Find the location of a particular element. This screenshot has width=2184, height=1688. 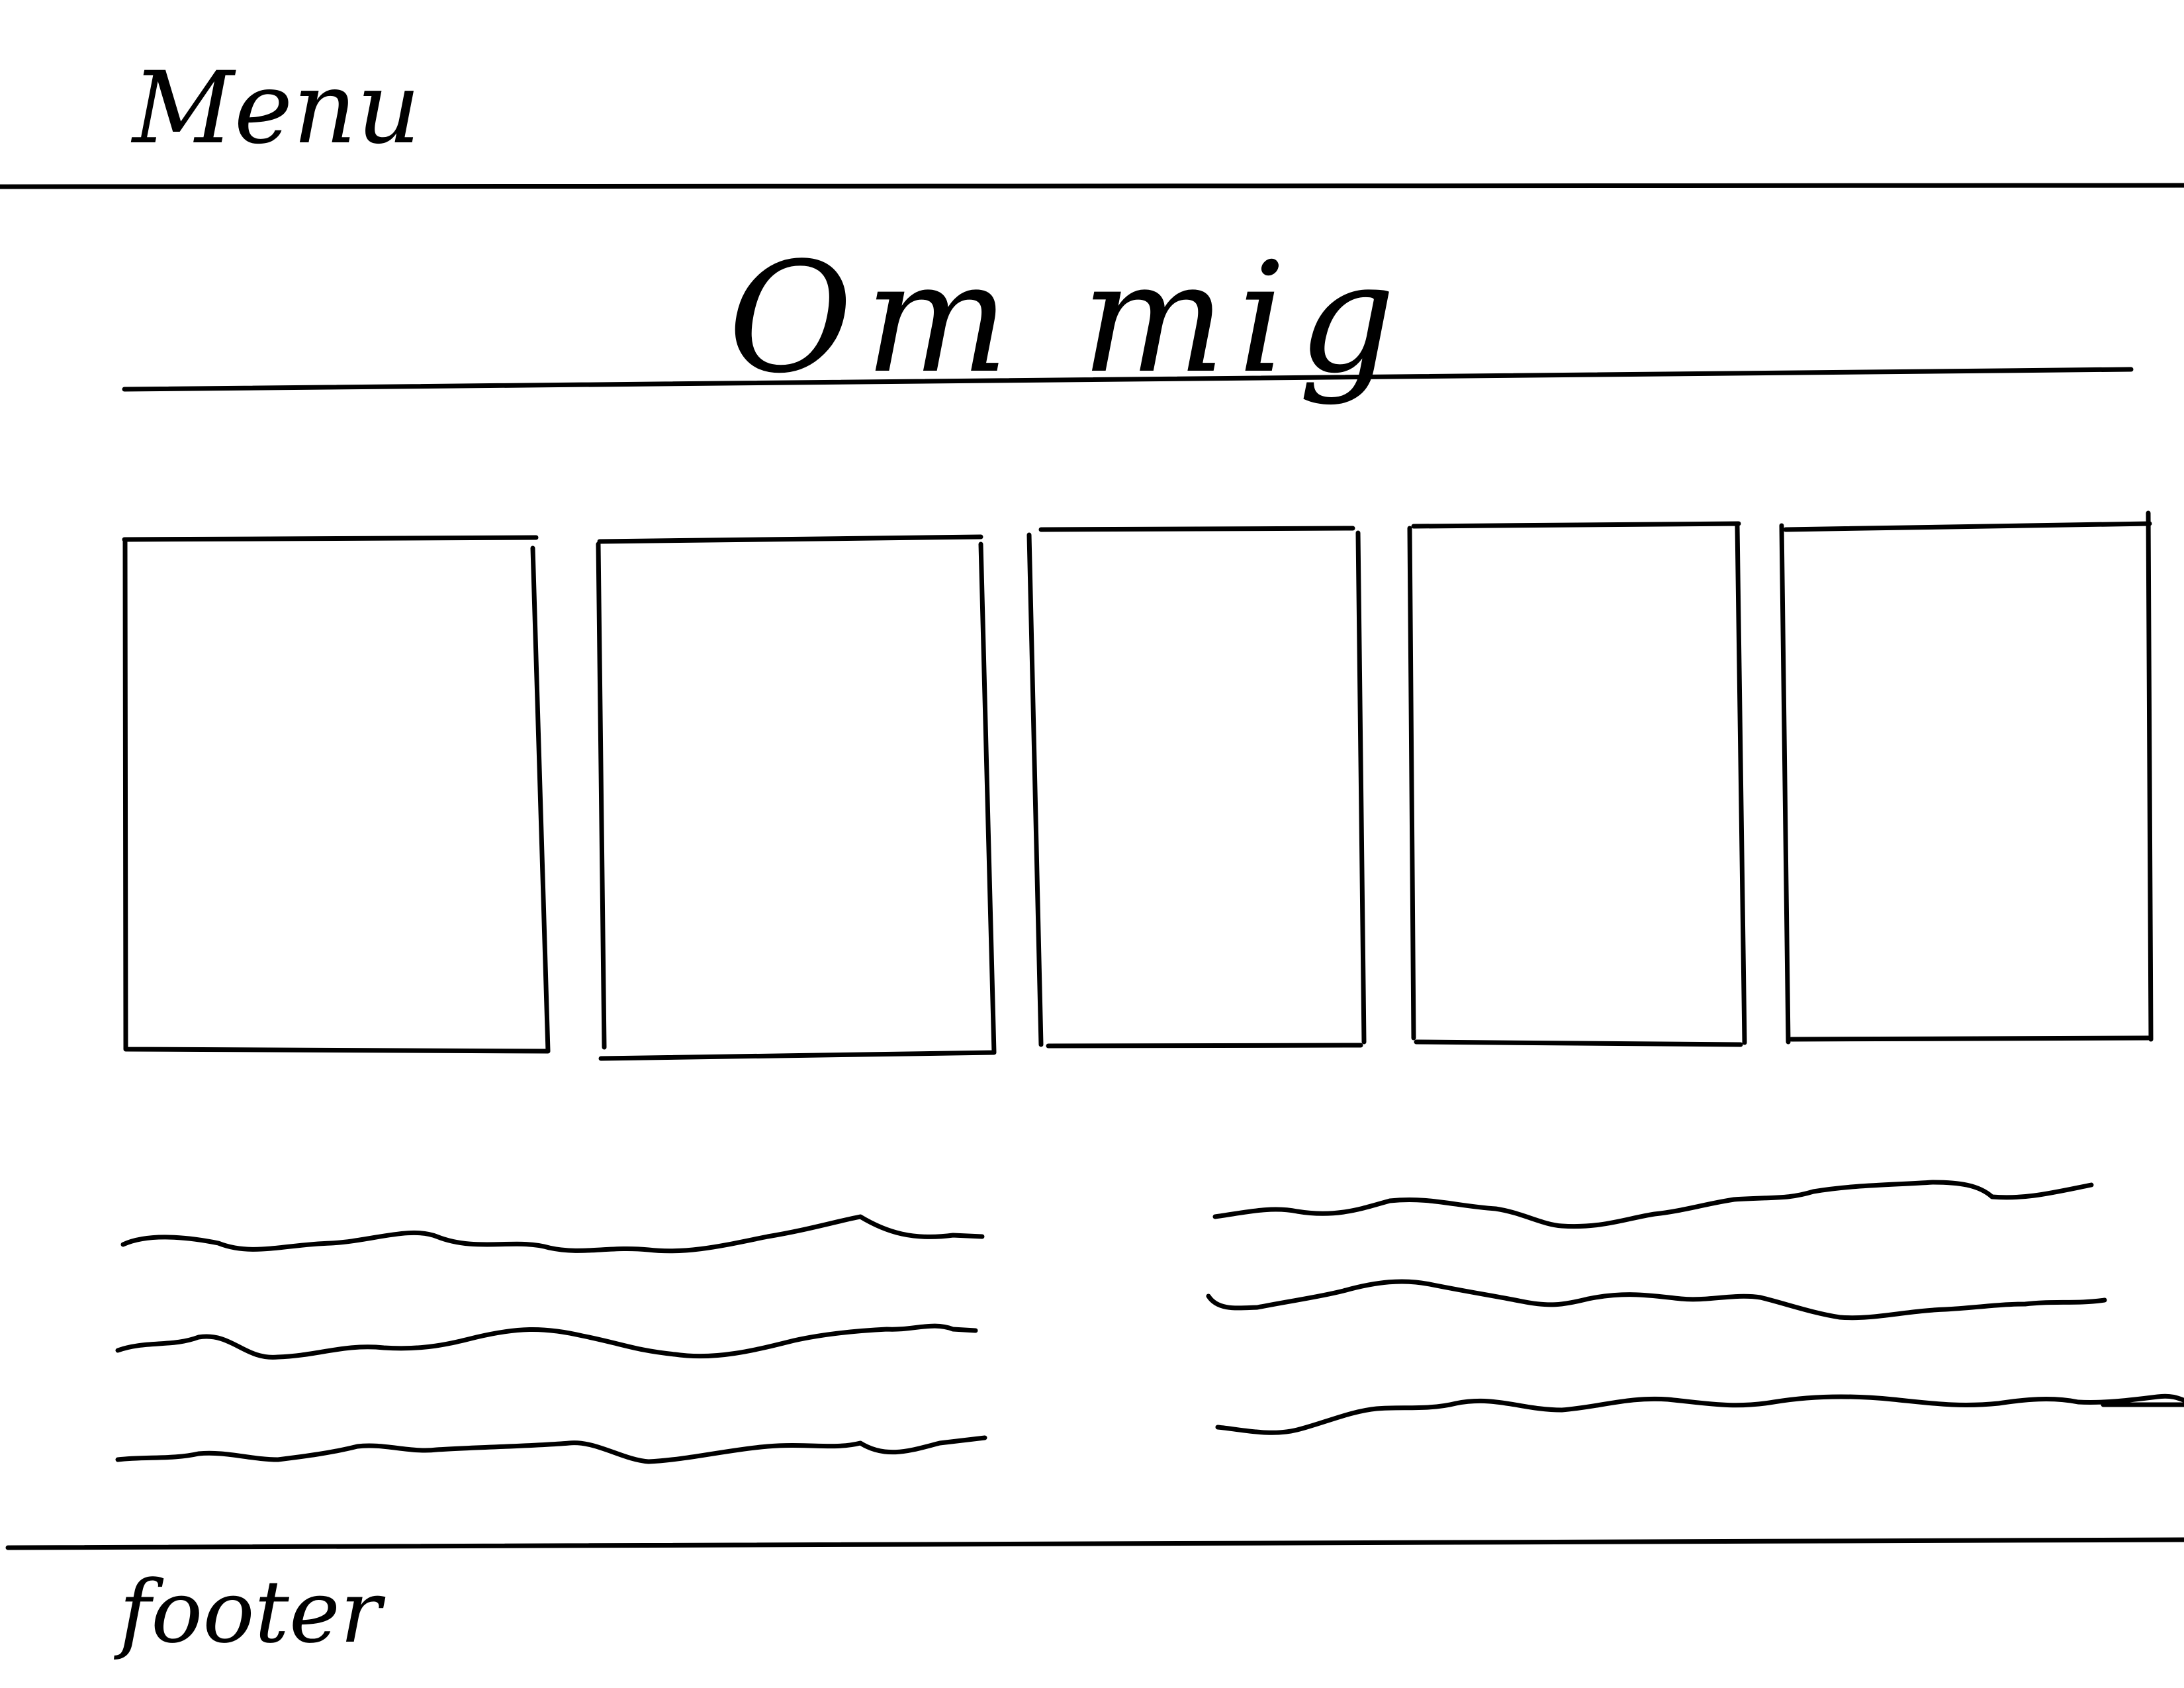

text-column-right is located at coordinates (1695, 1307).